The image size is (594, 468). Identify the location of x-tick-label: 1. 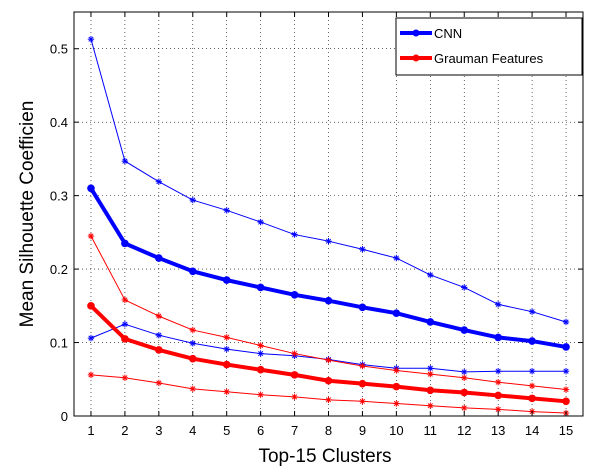
(90, 430).